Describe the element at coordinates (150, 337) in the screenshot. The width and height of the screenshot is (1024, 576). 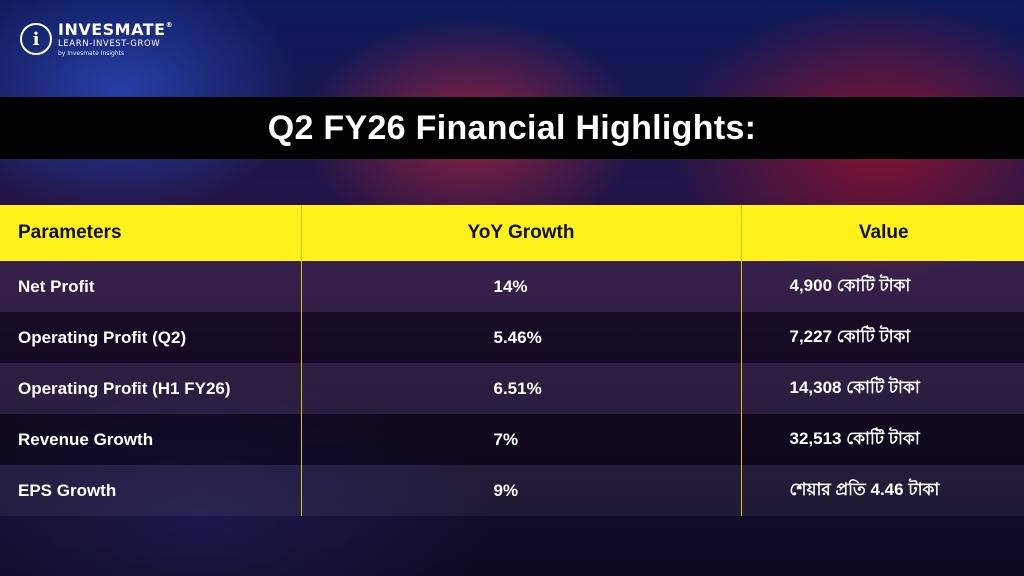
I see `cell-parameter: Operating Profit (Q2)` at that location.